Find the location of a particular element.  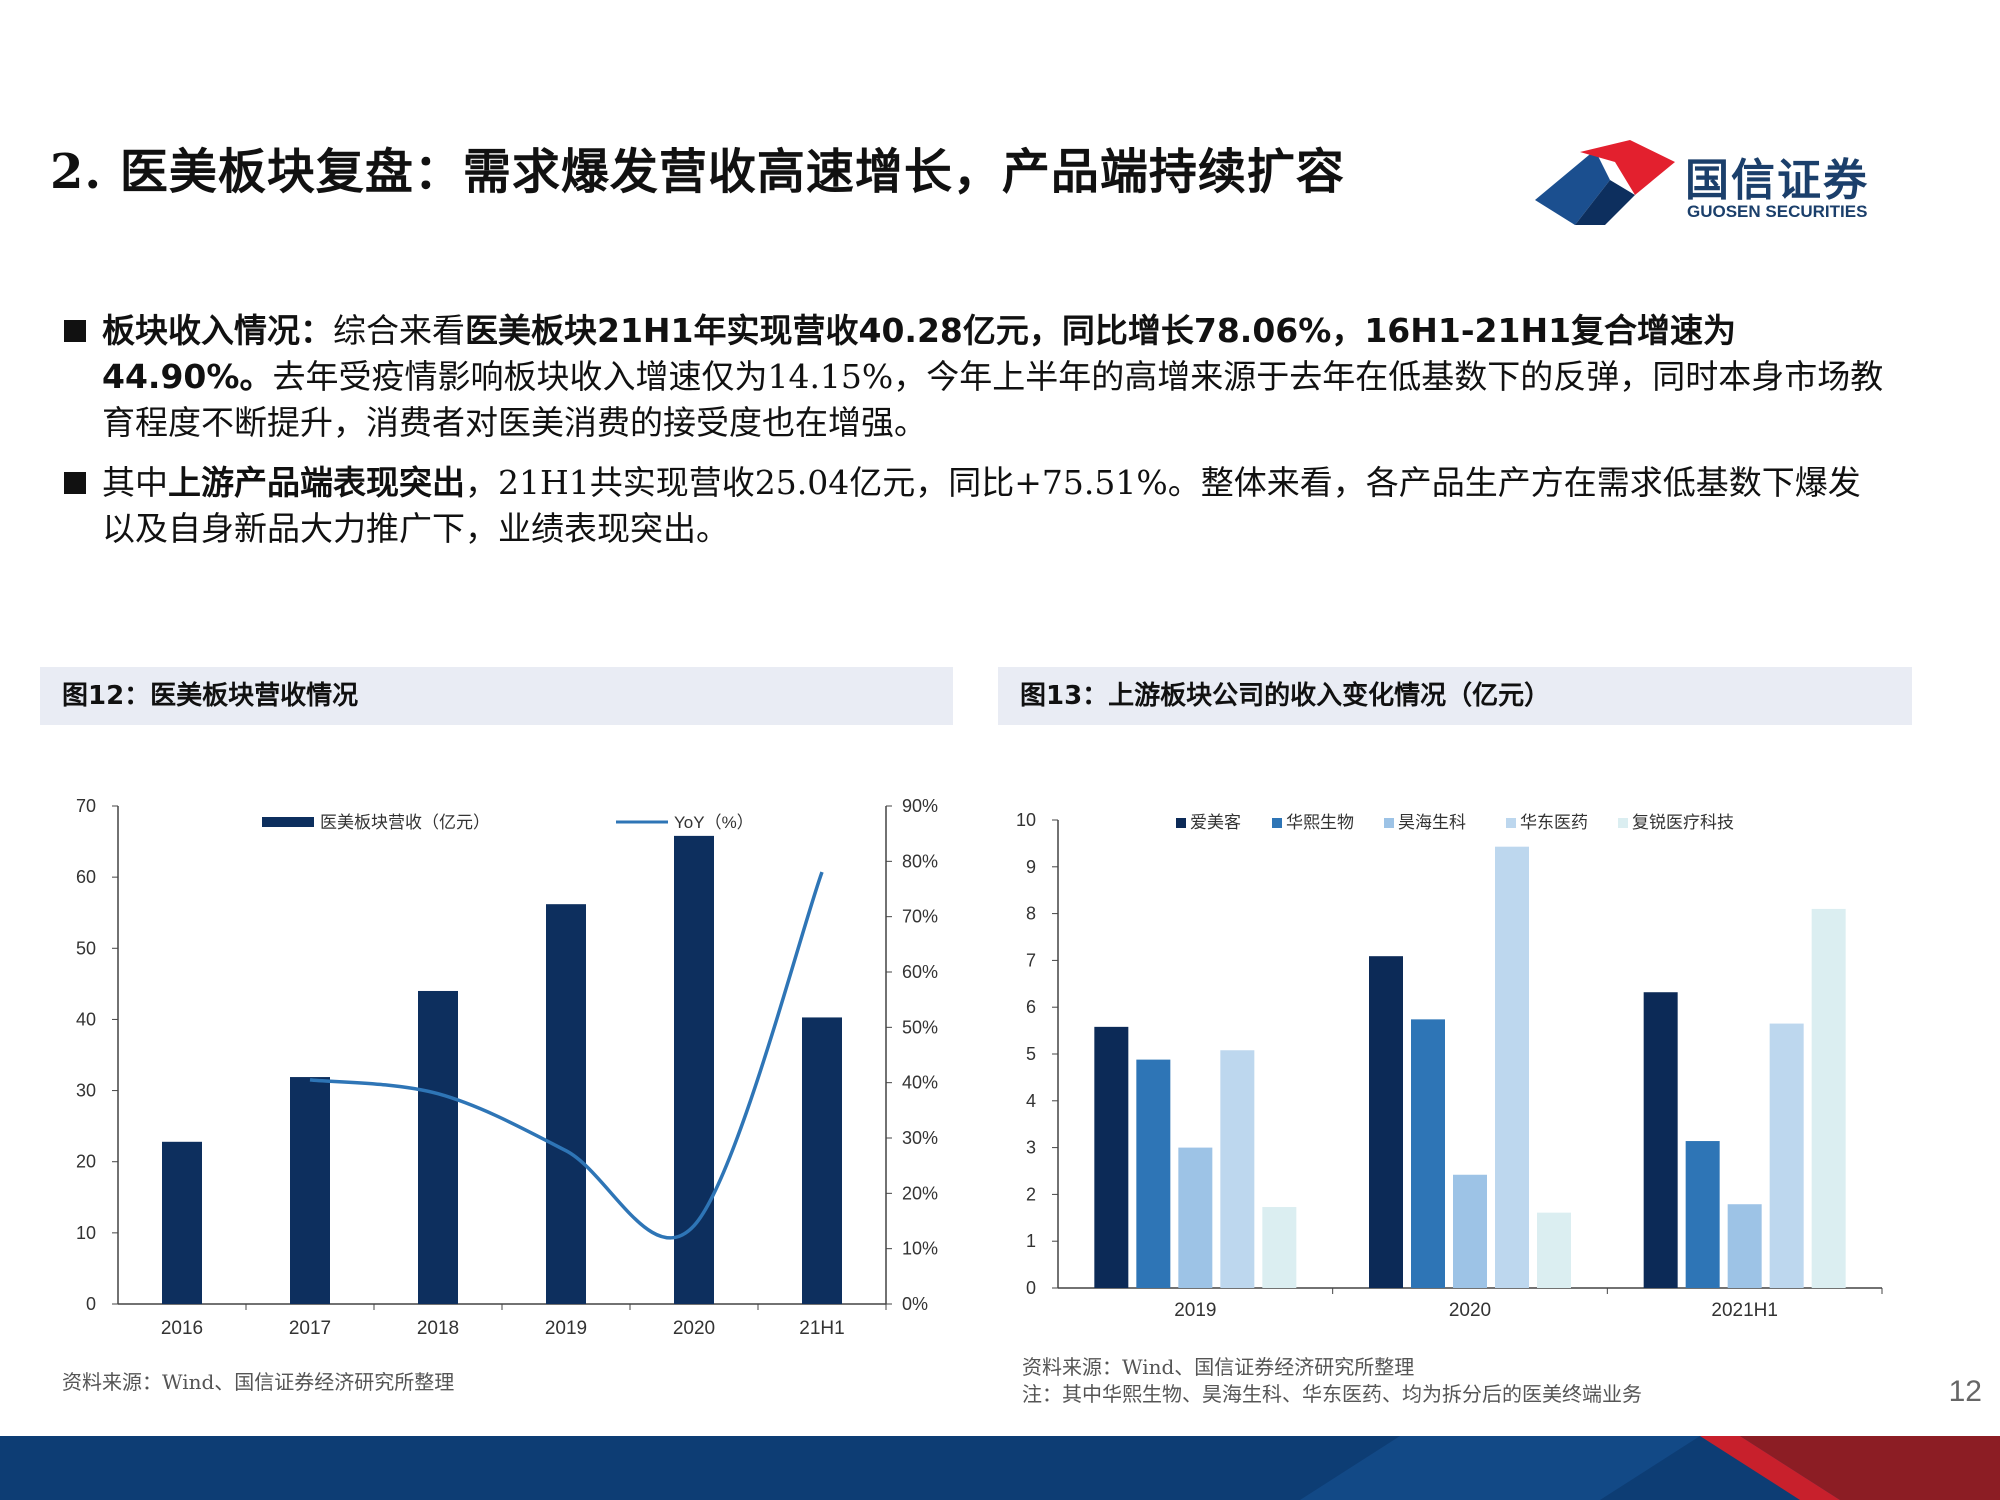

figure-13-heading: 图13：上游板块公司的收入变化情况（亿元） is located at coordinates (1455, 696).